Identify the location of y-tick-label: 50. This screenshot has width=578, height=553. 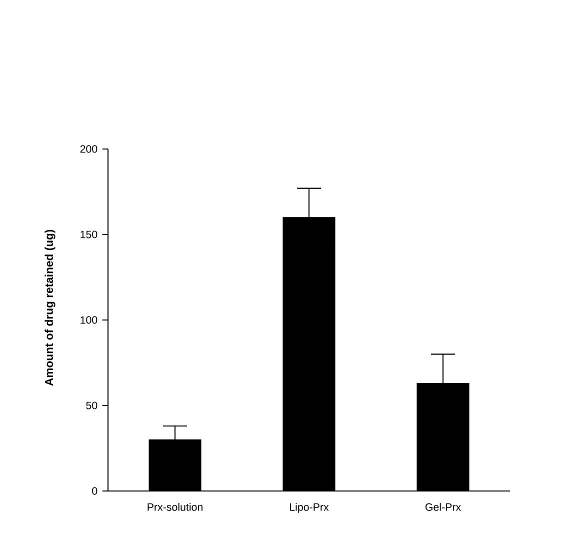
(92, 406).